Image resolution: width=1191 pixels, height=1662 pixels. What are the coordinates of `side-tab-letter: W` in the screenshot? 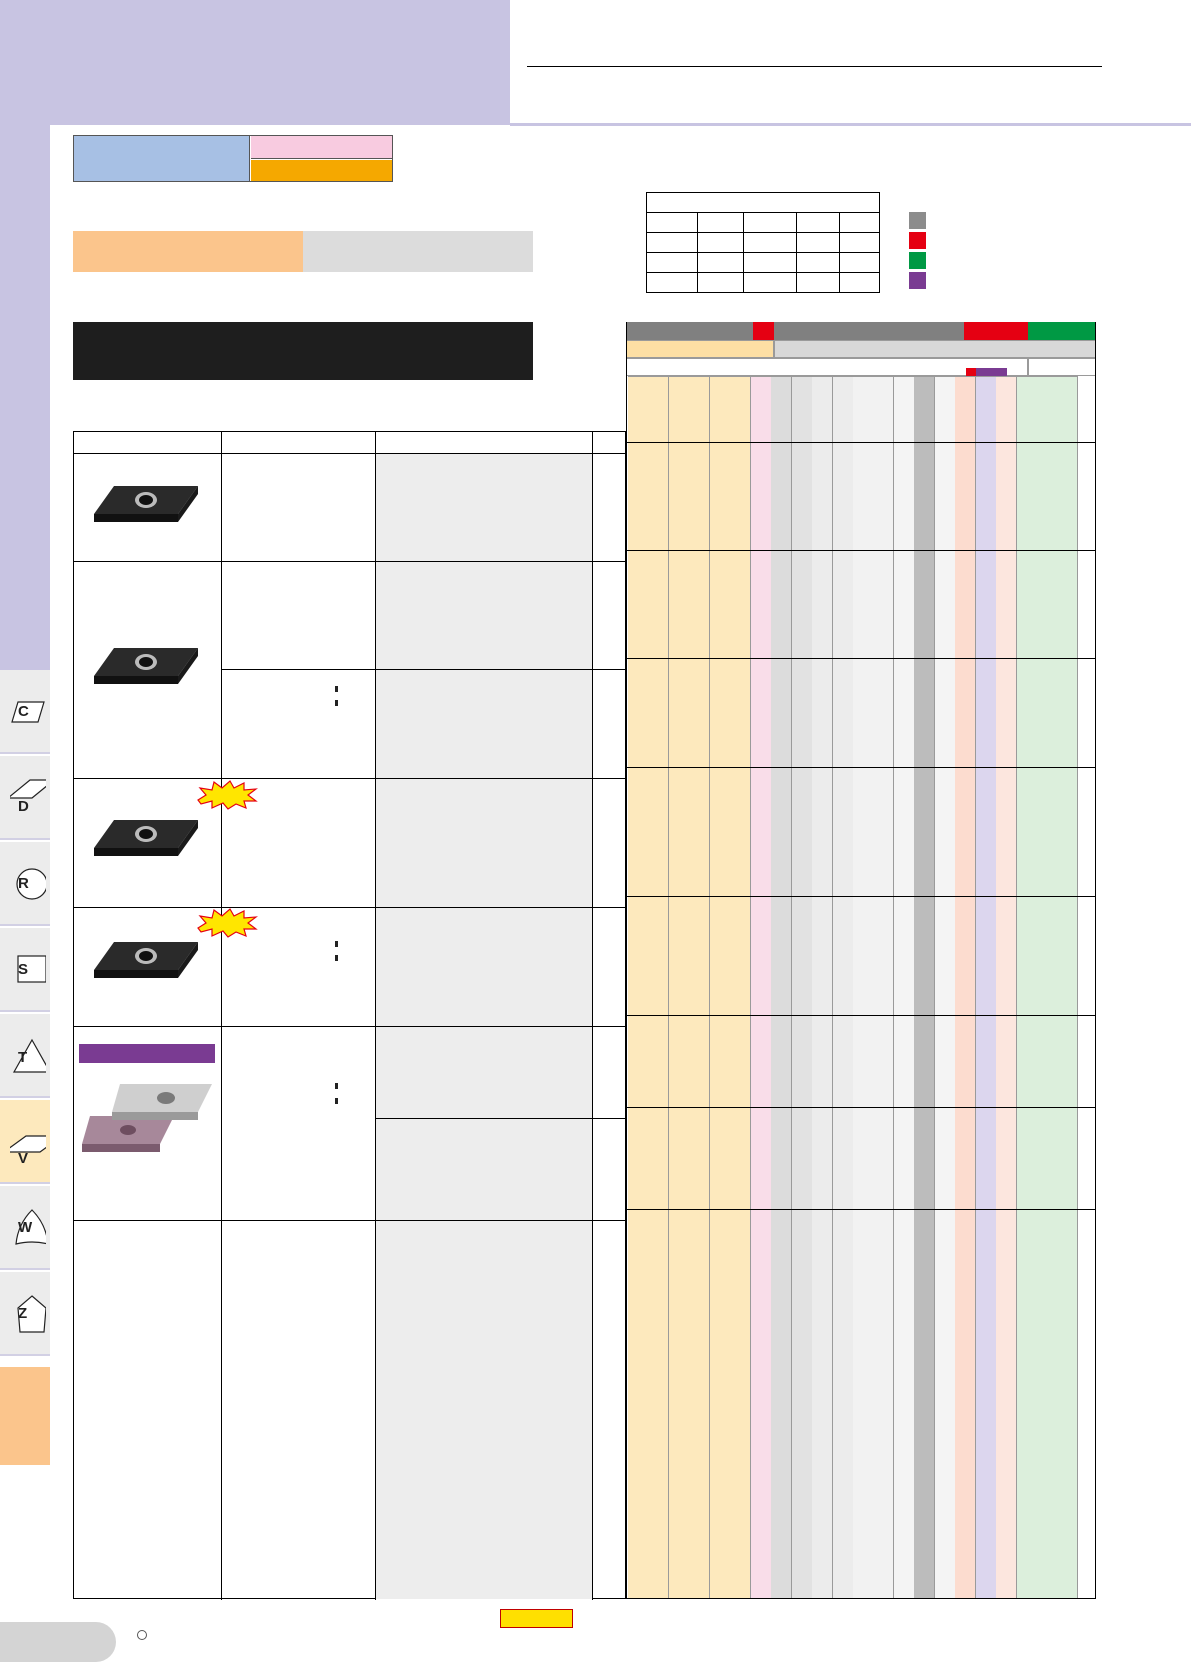 It's located at (25, 1227).